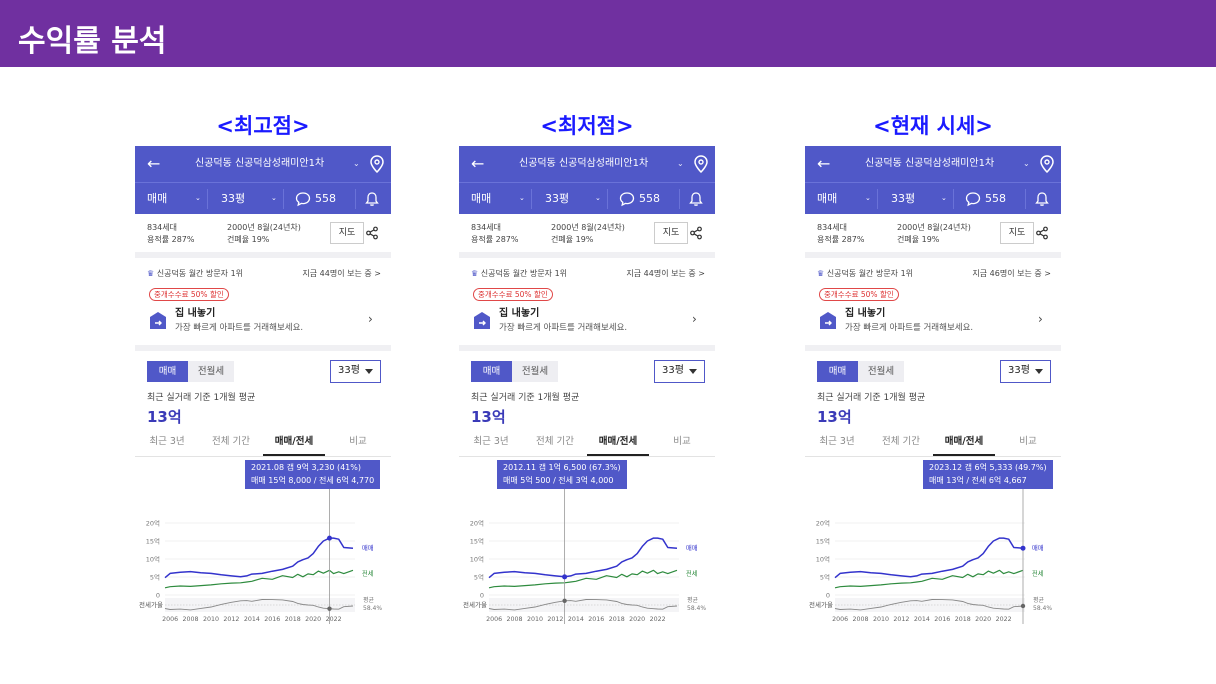  I want to click on ratio-line, so click(583, 605).